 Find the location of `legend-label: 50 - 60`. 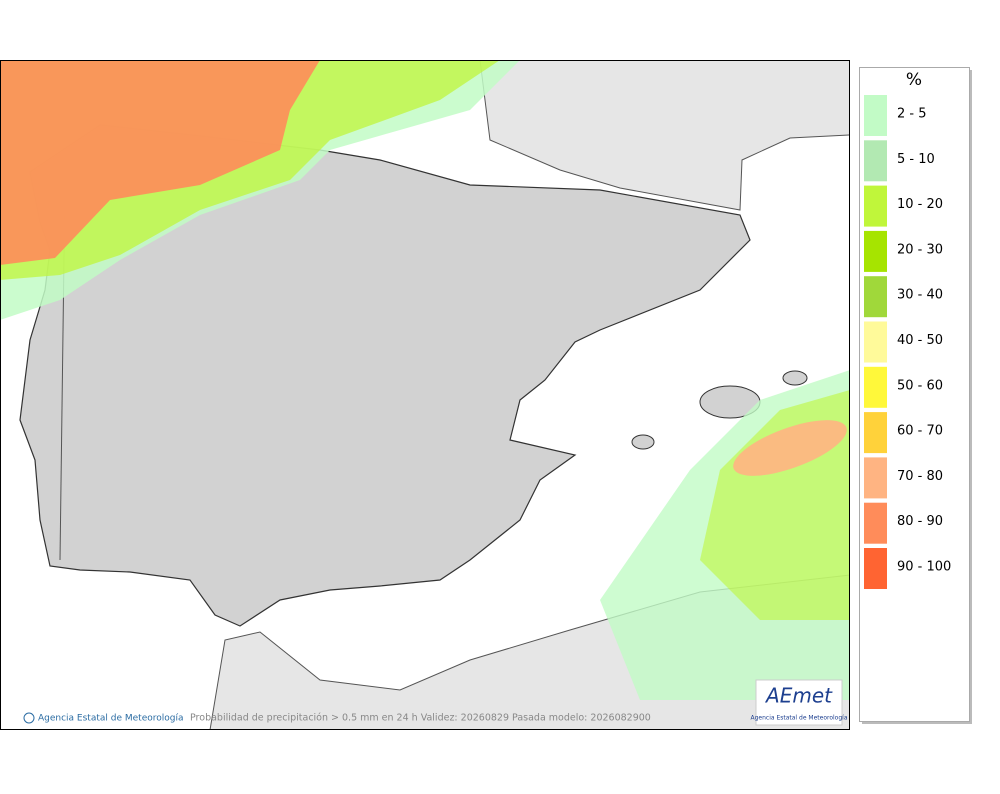

legend-label: 50 - 60 is located at coordinates (920, 385).